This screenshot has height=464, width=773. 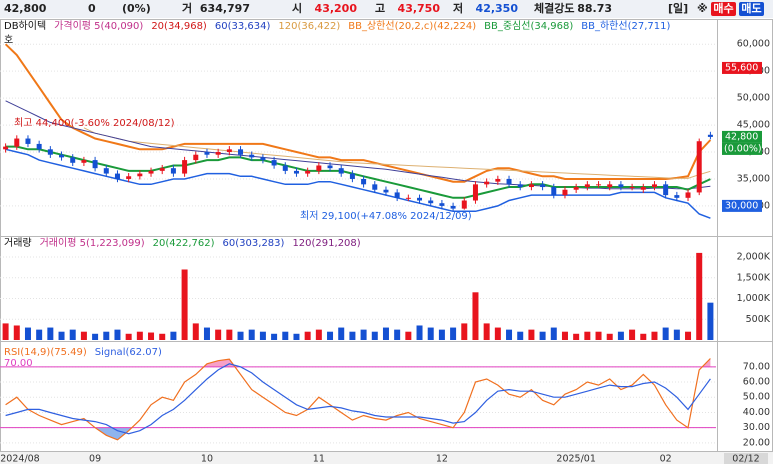 I want to click on annotation: 최저 29,100(+47.08% 2024/12/09), so click(x=386, y=216).